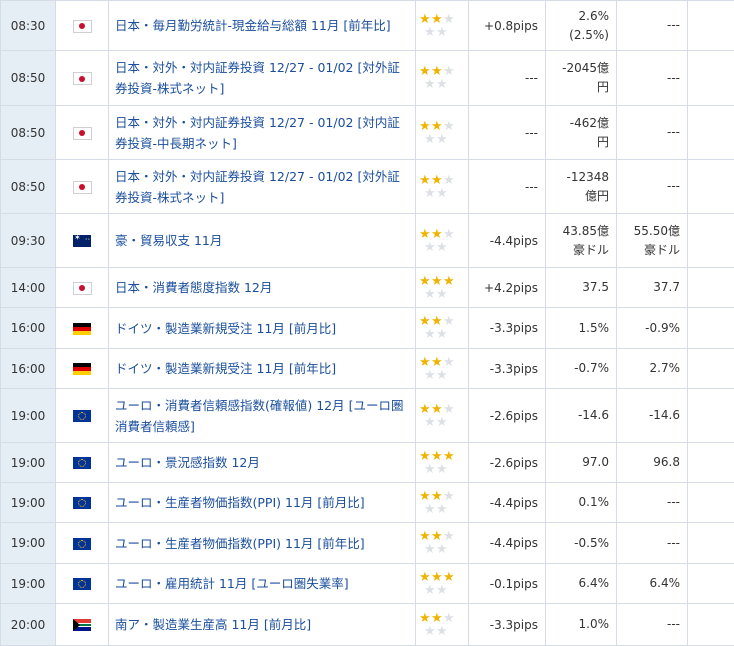 This screenshot has height=646, width=734. I want to click on de-flag-icon, so click(82, 369).